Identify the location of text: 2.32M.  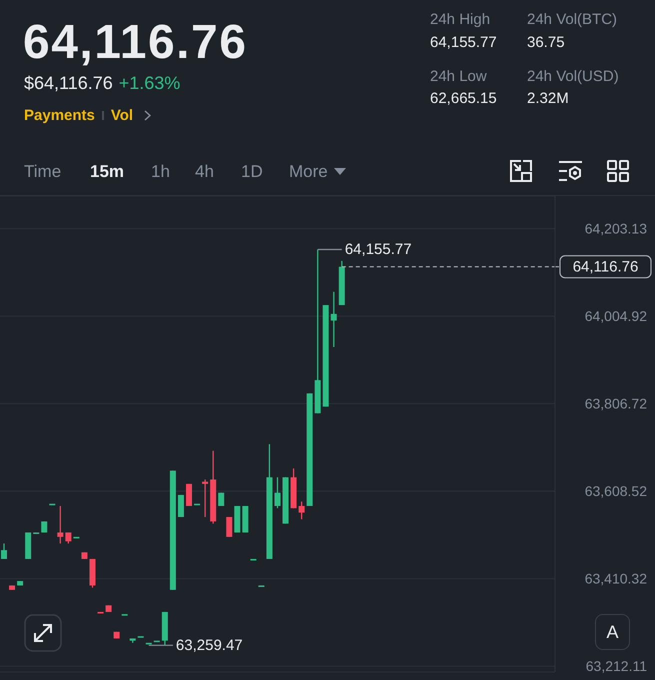
(548, 98).